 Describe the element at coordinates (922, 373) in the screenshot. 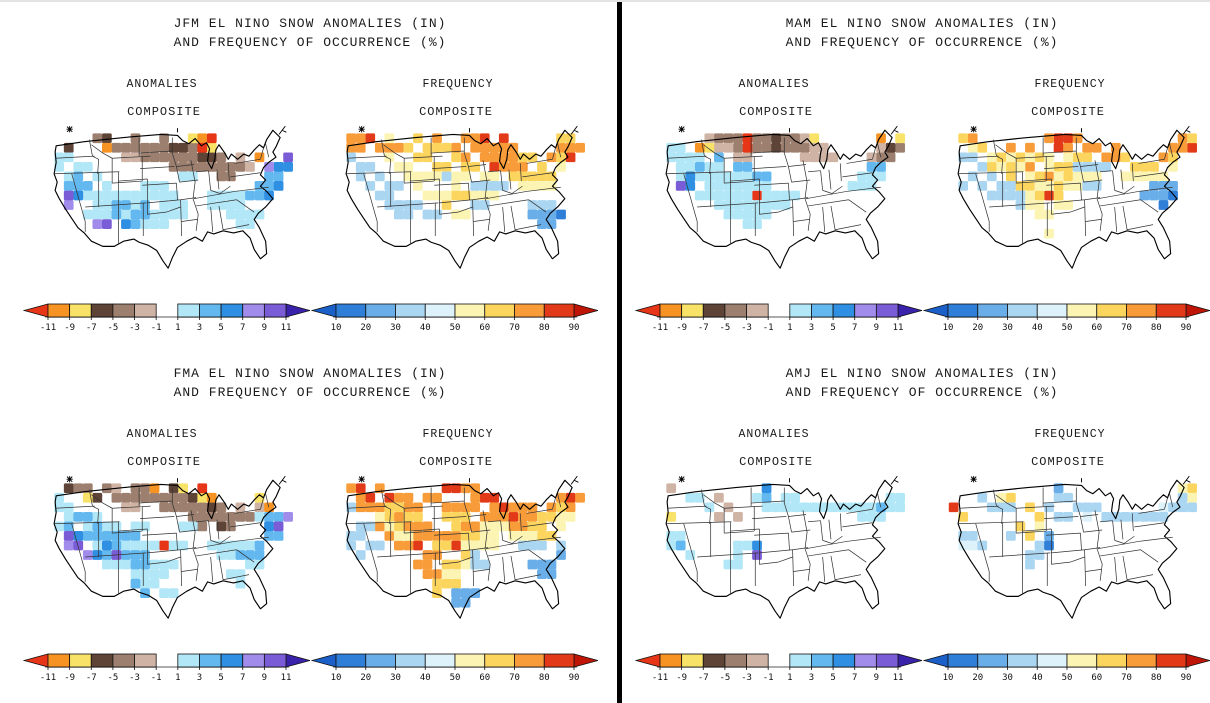

I see `panel-title-line1: AMJ EL NINO SNOW ANOMALIES (IN)` at that location.